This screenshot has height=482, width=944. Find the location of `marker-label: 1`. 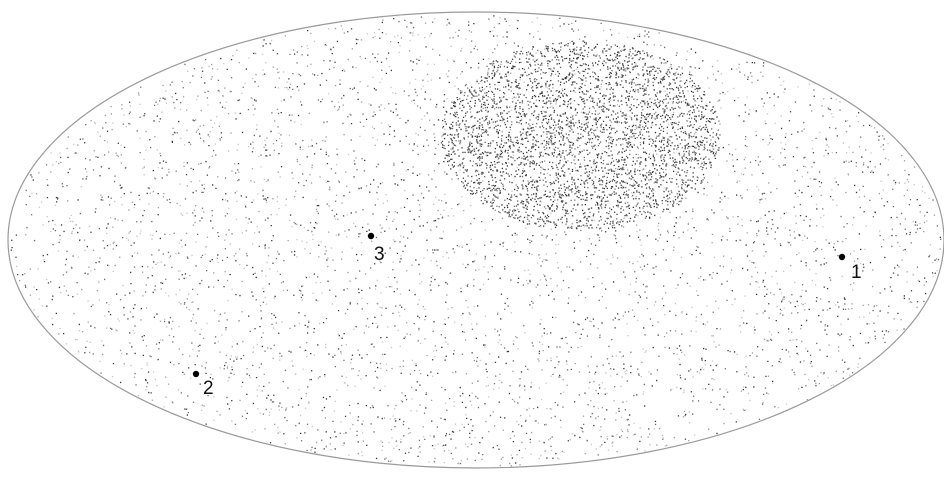

marker-label: 1 is located at coordinates (856, 272).